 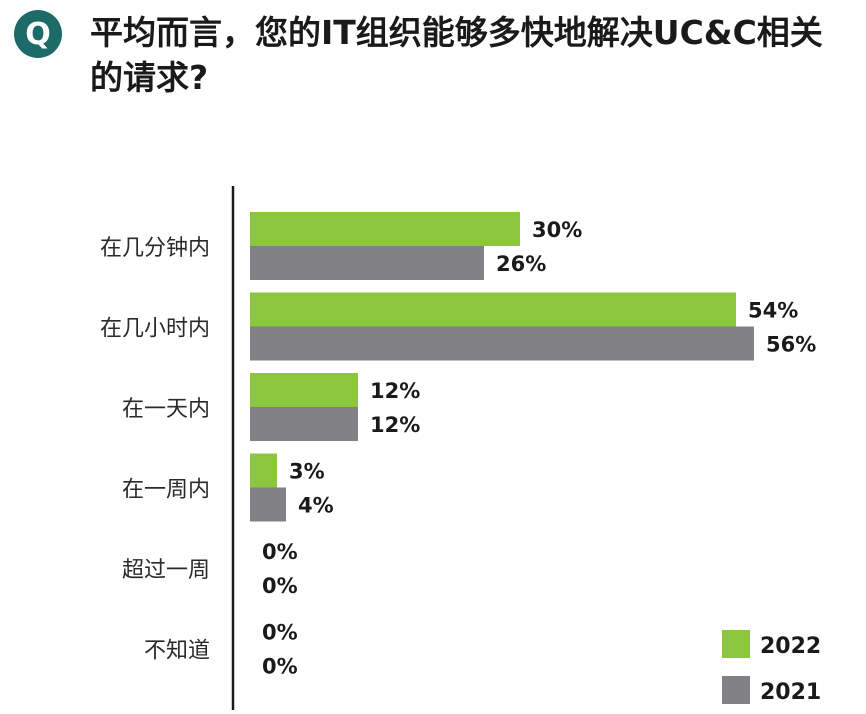 I want to click on value-label-2021: 4%, so click(x=316, y=506).